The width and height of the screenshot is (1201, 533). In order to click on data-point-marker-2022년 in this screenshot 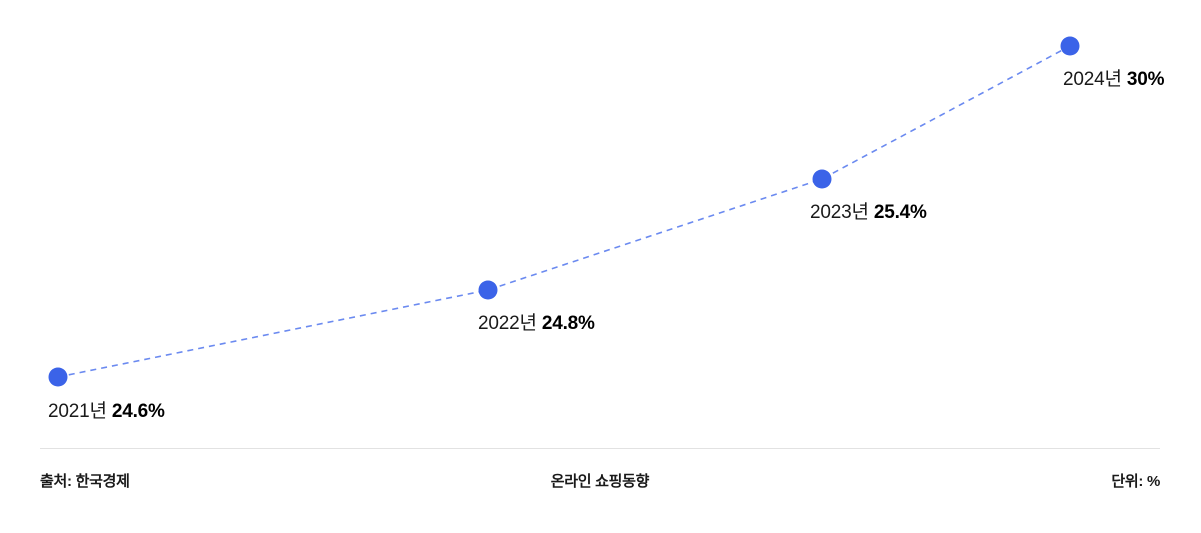, I will do `click(488, 290)`.